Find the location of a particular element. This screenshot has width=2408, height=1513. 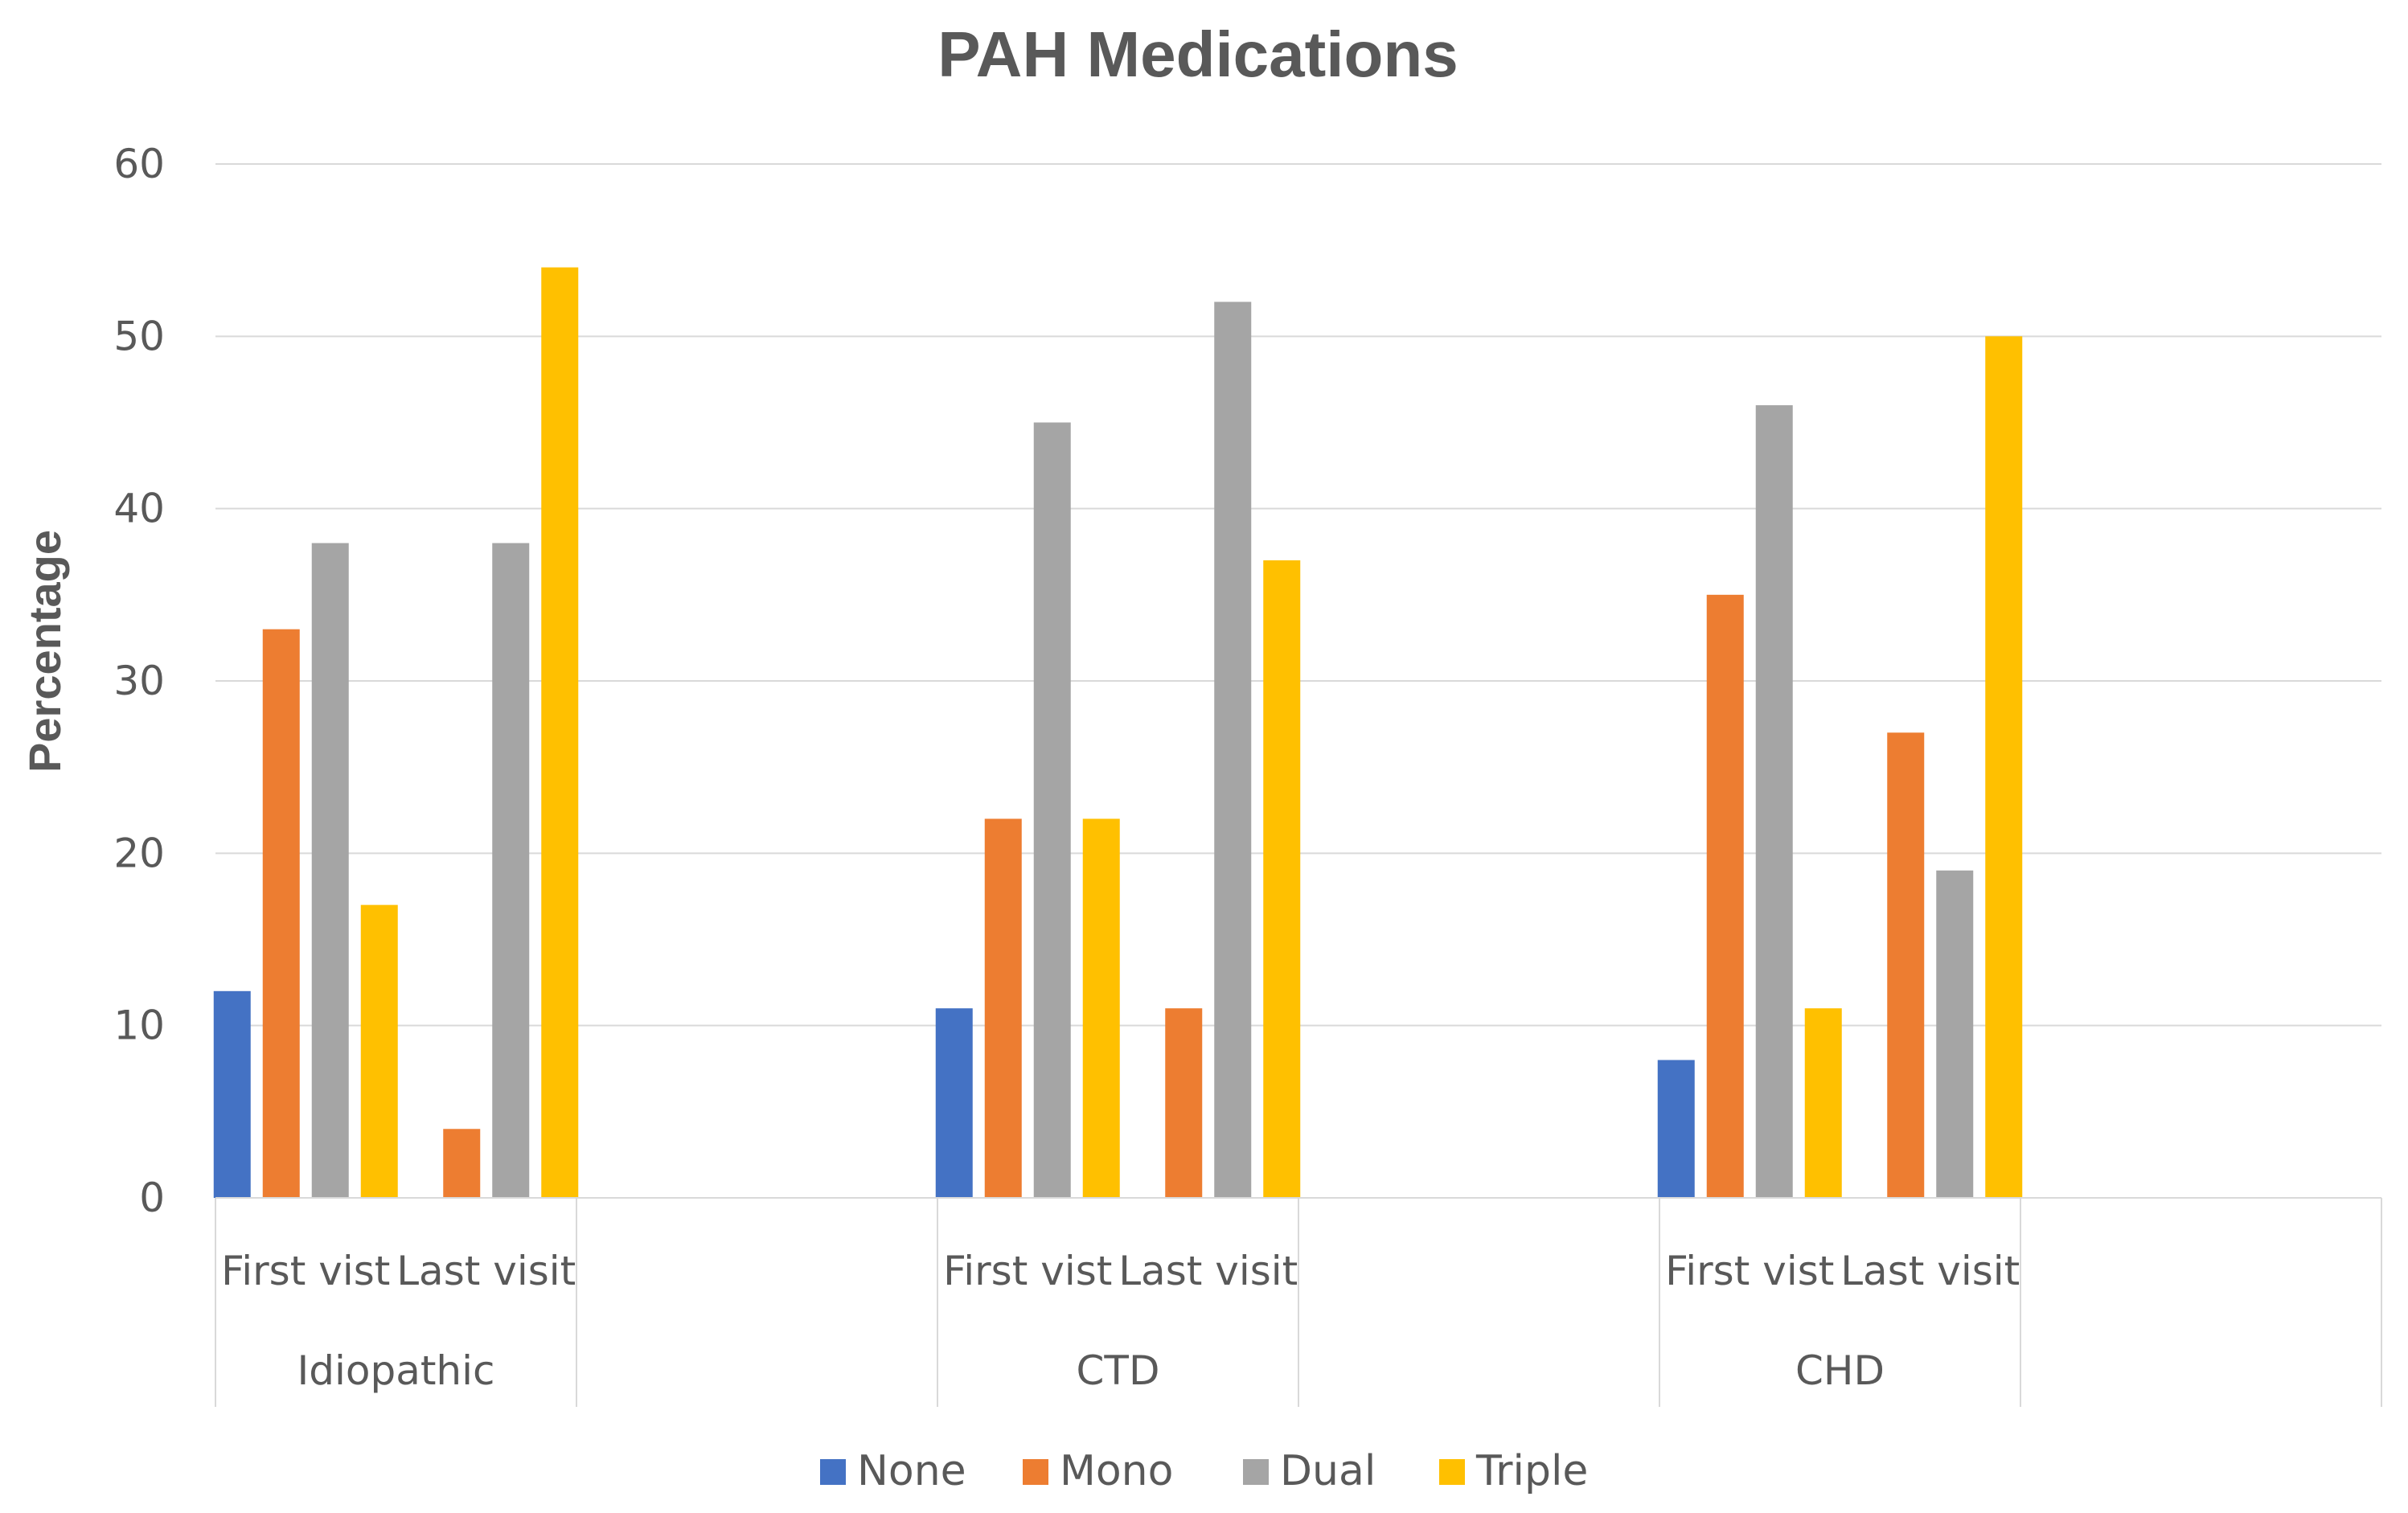

y-tick-label: 10 is located at coordinates (139, 1026).